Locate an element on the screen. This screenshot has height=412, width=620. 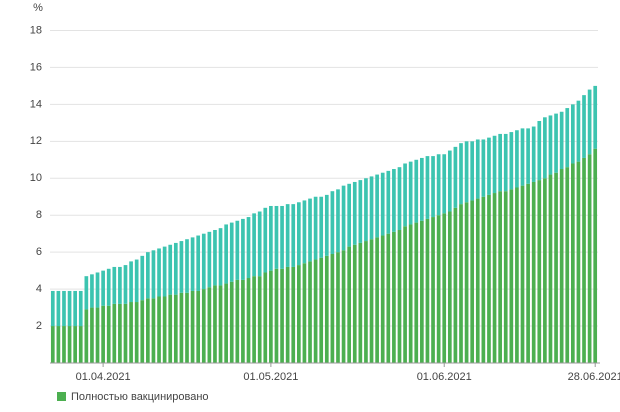
y-tick-label: 18 is located at coordinates (36, 30).